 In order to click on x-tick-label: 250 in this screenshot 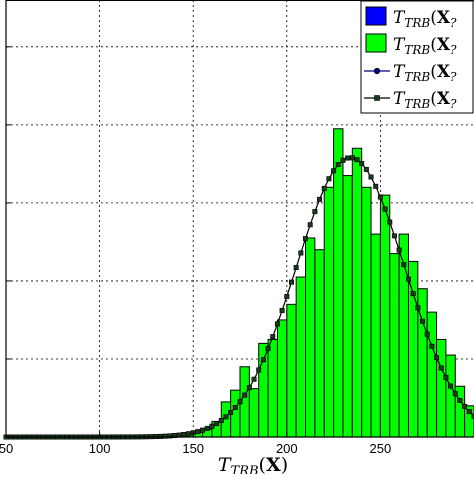, I will do `click(381, 448)`.